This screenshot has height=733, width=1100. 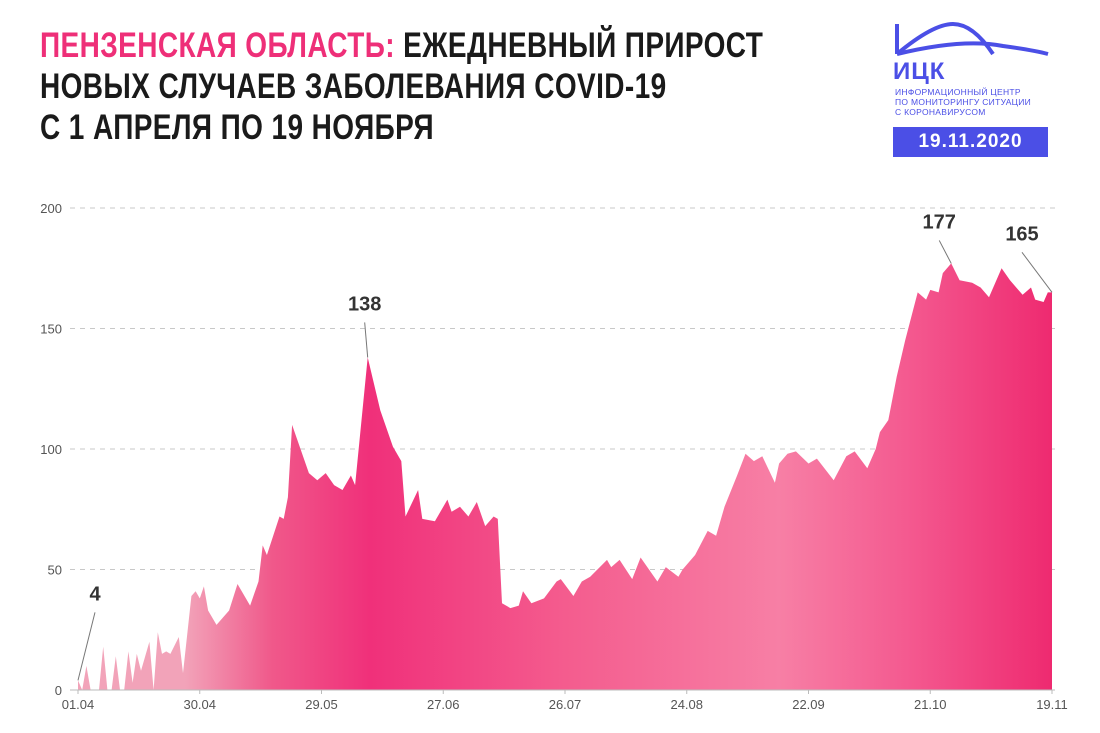 I want to click on logo-name: ИЦК, so click(x=919, y=71).